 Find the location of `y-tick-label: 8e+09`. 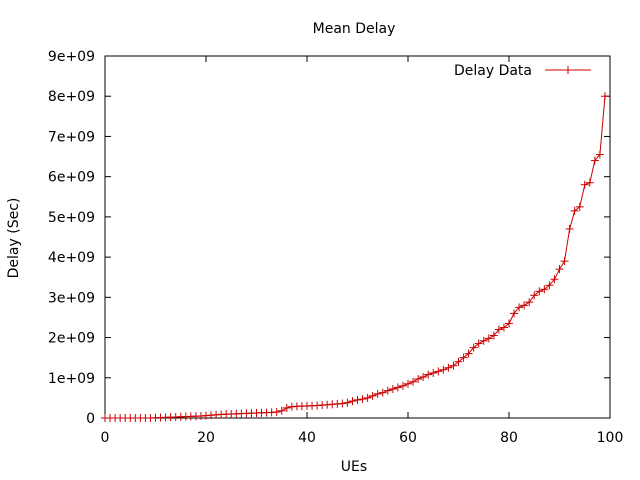

y-tick-label: 8e+09 is located at coordinates (71, 97).